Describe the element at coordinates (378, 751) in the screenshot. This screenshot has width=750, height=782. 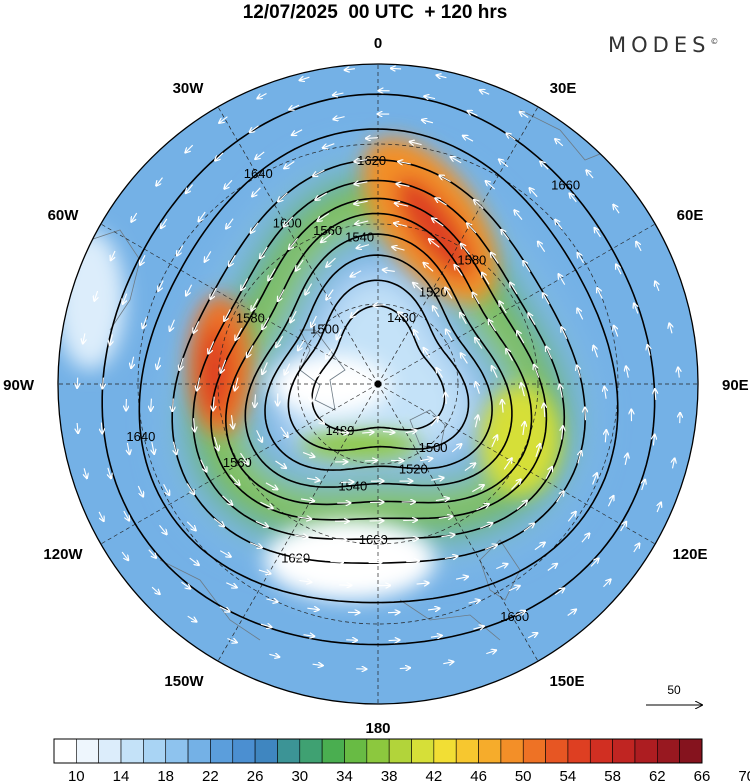
I see `colorbar-frame` at that location.